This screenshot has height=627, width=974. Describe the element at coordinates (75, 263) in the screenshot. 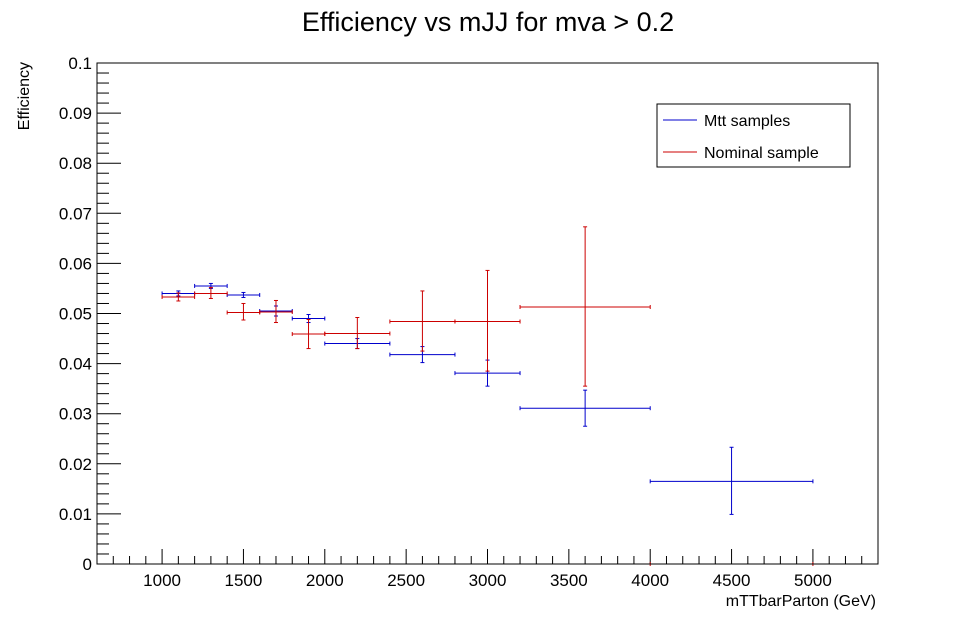

I see `y-tick-label: 0.06` at that location.